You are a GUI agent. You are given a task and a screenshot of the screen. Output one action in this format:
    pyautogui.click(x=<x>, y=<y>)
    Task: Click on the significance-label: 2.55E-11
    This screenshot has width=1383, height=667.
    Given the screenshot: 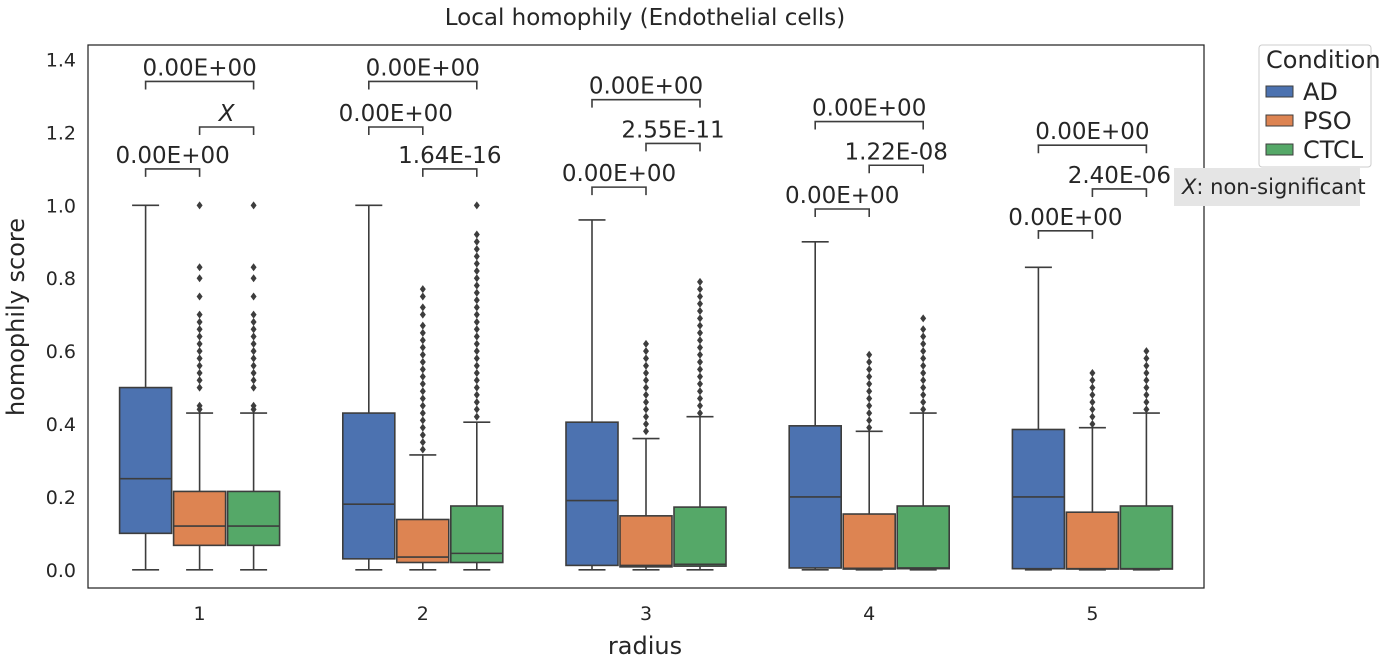 What is the action you would take?
    pyautogui.click(x=672, y=130)
    